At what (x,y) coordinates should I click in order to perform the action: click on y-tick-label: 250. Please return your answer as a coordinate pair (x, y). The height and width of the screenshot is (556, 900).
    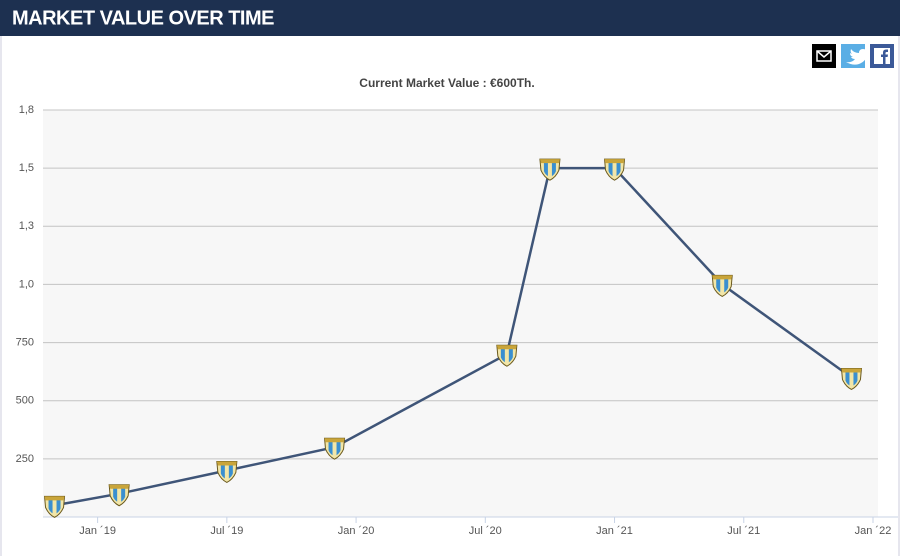
    Looking at the image, I should click on (25, 459).